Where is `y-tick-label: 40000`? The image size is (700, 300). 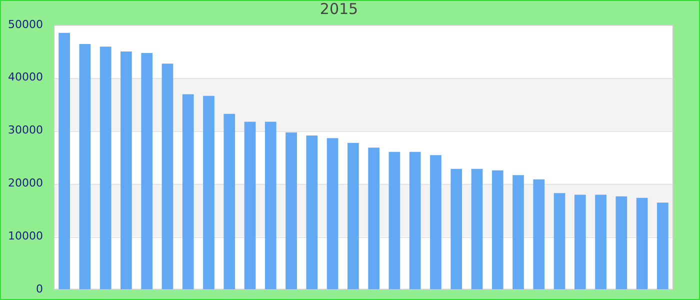 y-tick-label: 40000 is located at coordinates (25, 77).